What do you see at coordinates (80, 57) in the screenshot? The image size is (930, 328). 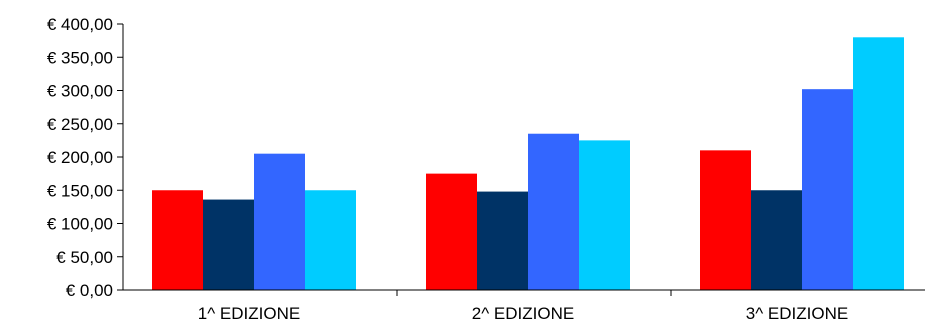 I see `y-tick-label-7: € 350,00` at bounding box center [80, 57].